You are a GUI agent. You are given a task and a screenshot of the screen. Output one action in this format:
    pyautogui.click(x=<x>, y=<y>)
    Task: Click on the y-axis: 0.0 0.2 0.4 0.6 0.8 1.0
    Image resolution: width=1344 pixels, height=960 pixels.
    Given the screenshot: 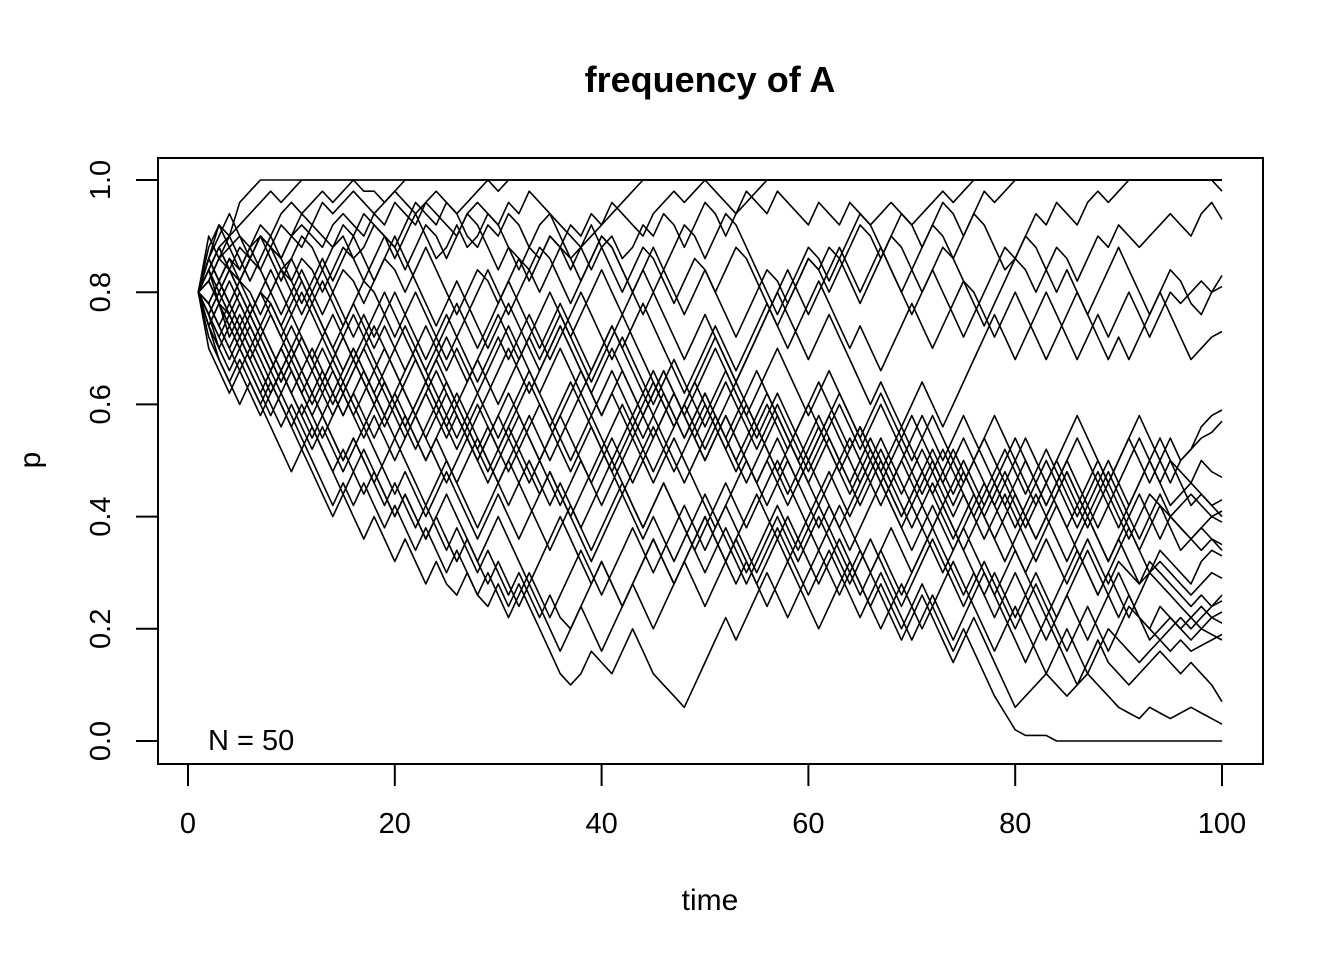 What is the action you would take?
    pyautogui.click(x=122, y=460)
    